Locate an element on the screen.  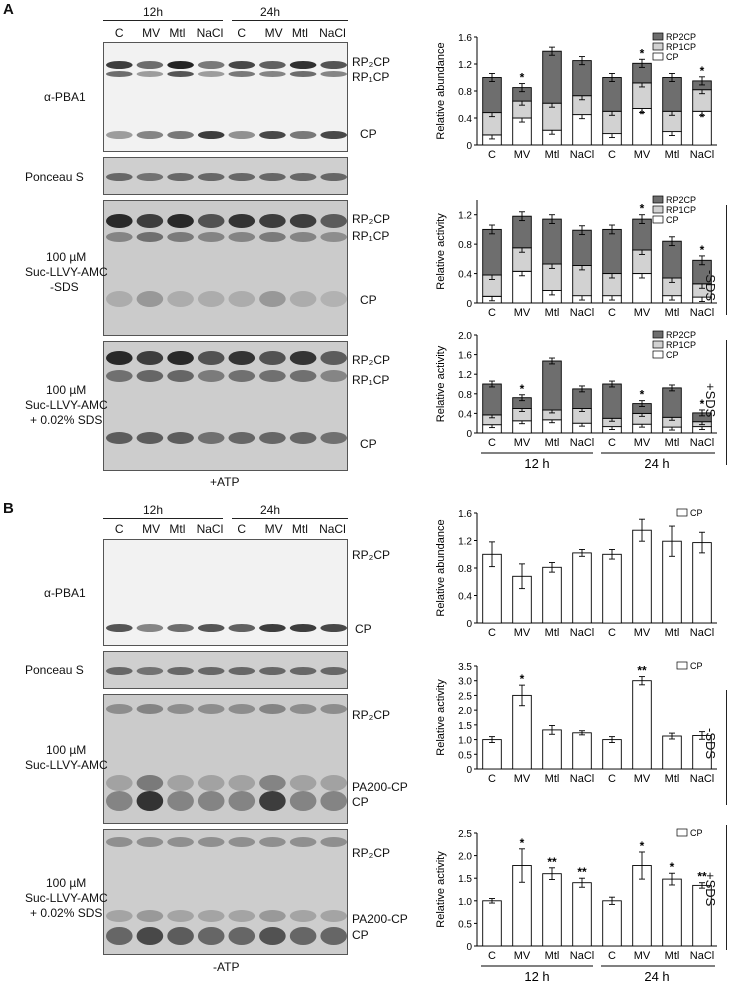
panel-b-ponceau-blot is located at coordinates (225, 670).